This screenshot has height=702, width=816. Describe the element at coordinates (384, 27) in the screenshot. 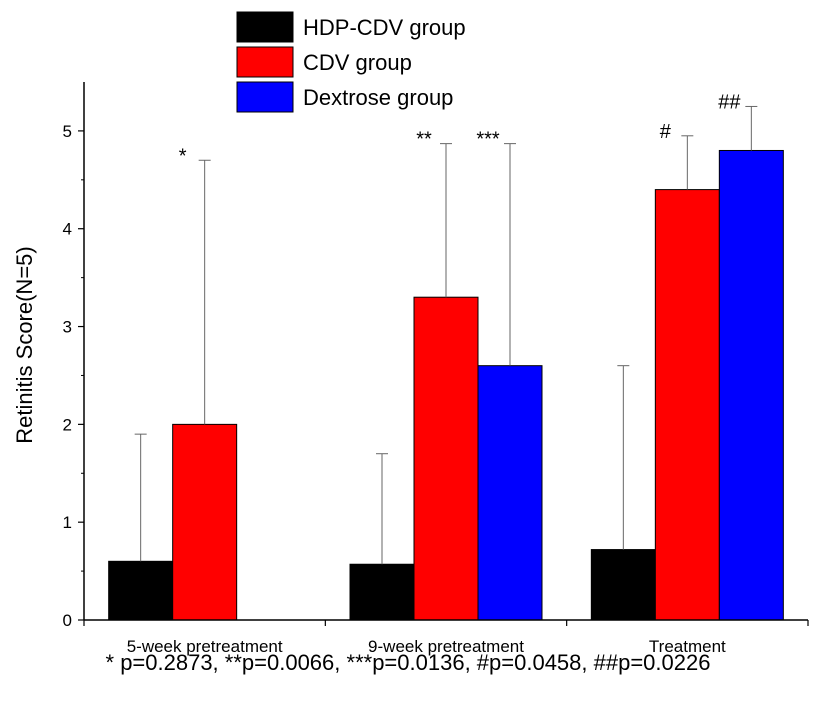

I see `legend-label-0: HDP-CDV group` at that location.